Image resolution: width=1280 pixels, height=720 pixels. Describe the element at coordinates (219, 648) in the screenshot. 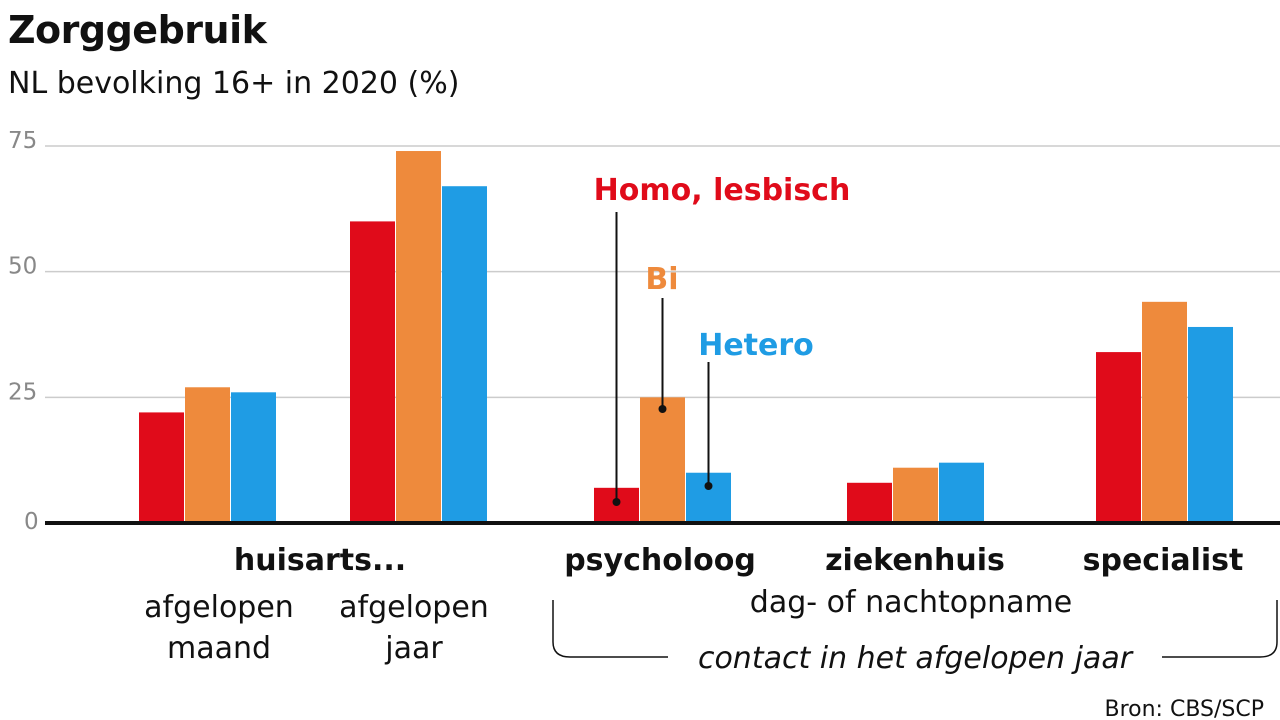

I see `sub-label-maand-2: maand` at that location.